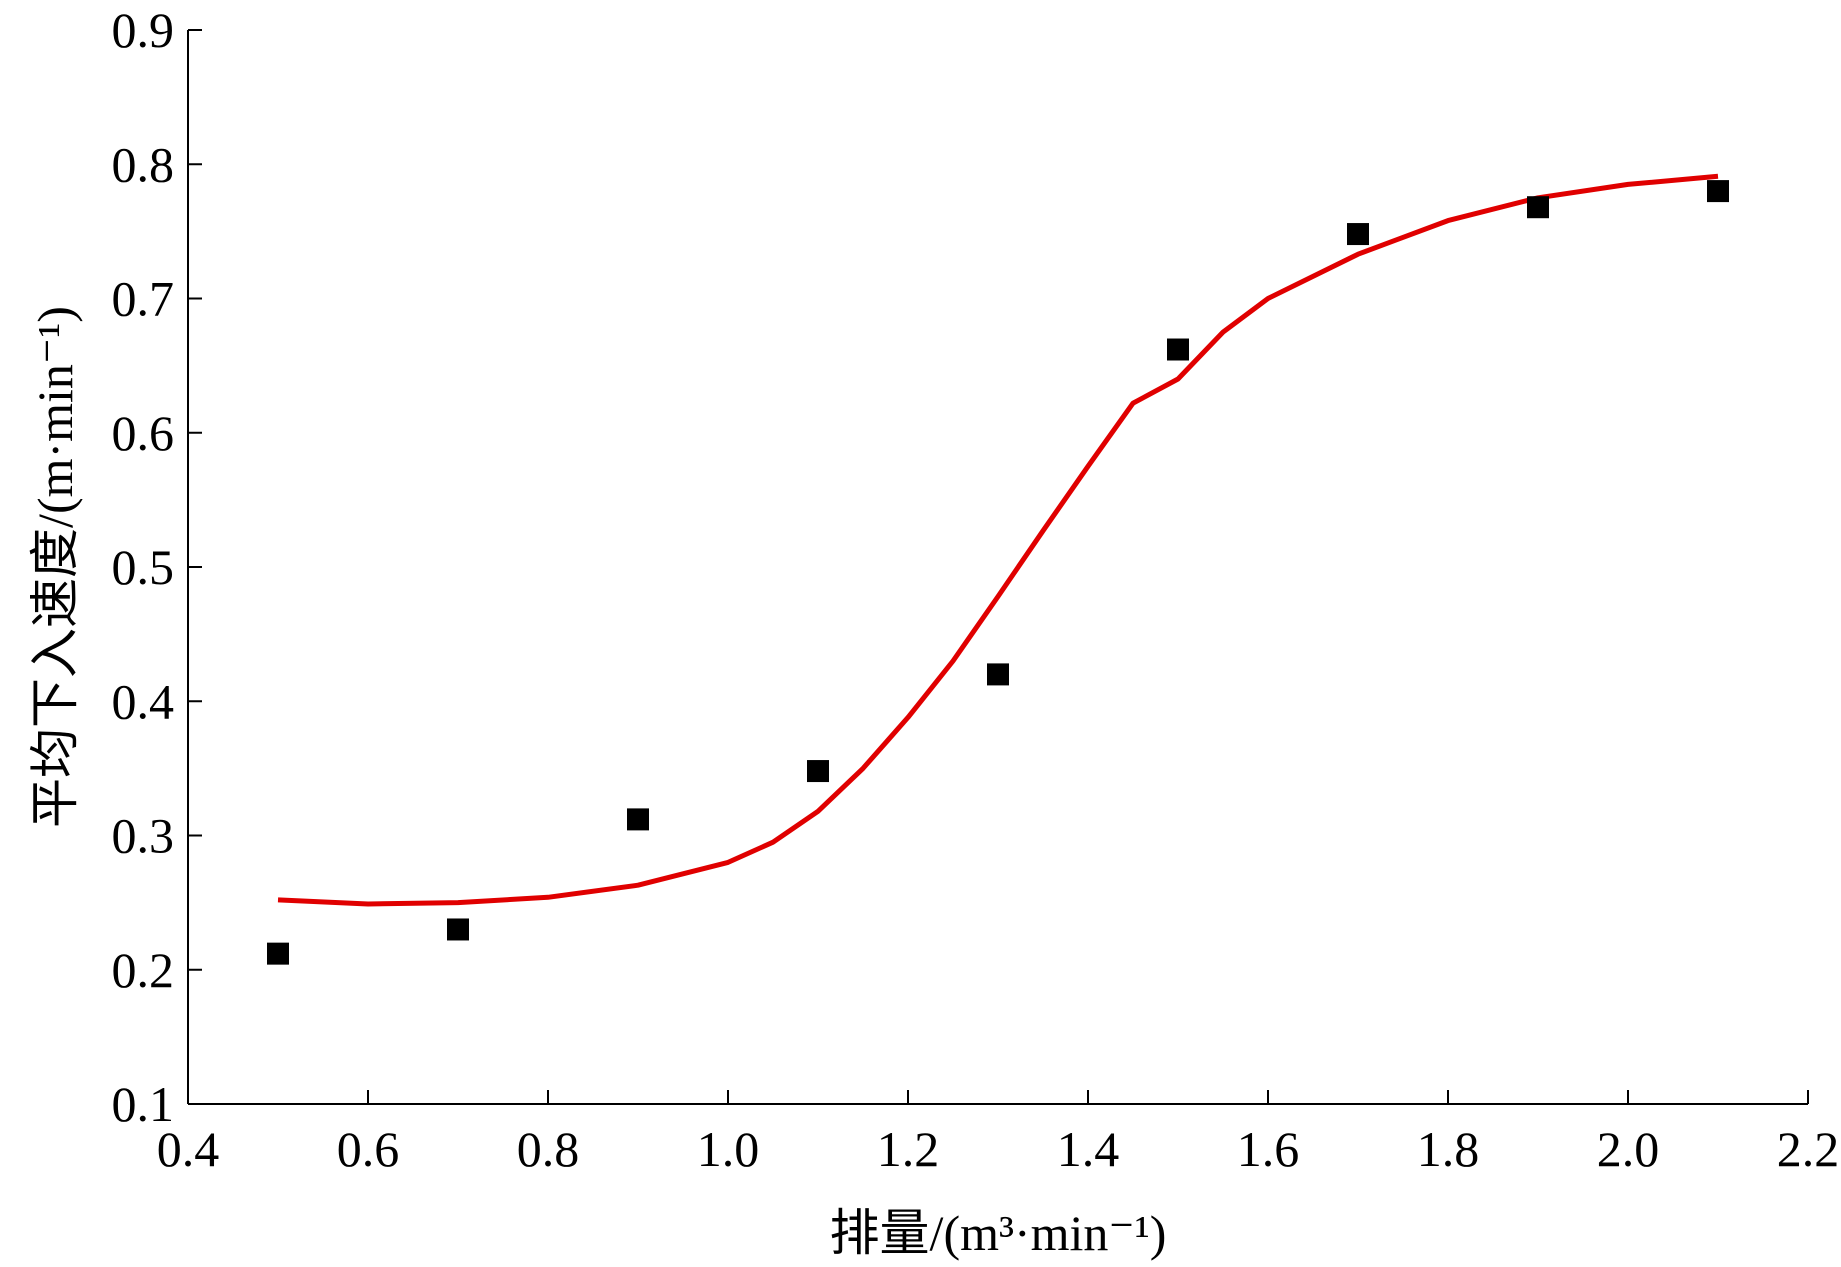 This screenshot has height=1267, width=1841. I want to click on y-tick-label: 0.5, so click(143, 567).